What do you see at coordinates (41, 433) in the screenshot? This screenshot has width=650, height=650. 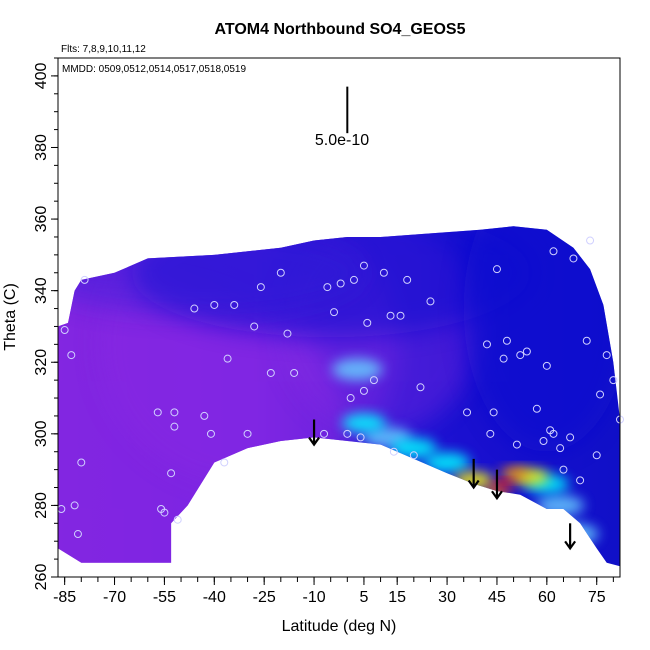 I see `y-tick-label: 300` at bounding box center [41, 433].